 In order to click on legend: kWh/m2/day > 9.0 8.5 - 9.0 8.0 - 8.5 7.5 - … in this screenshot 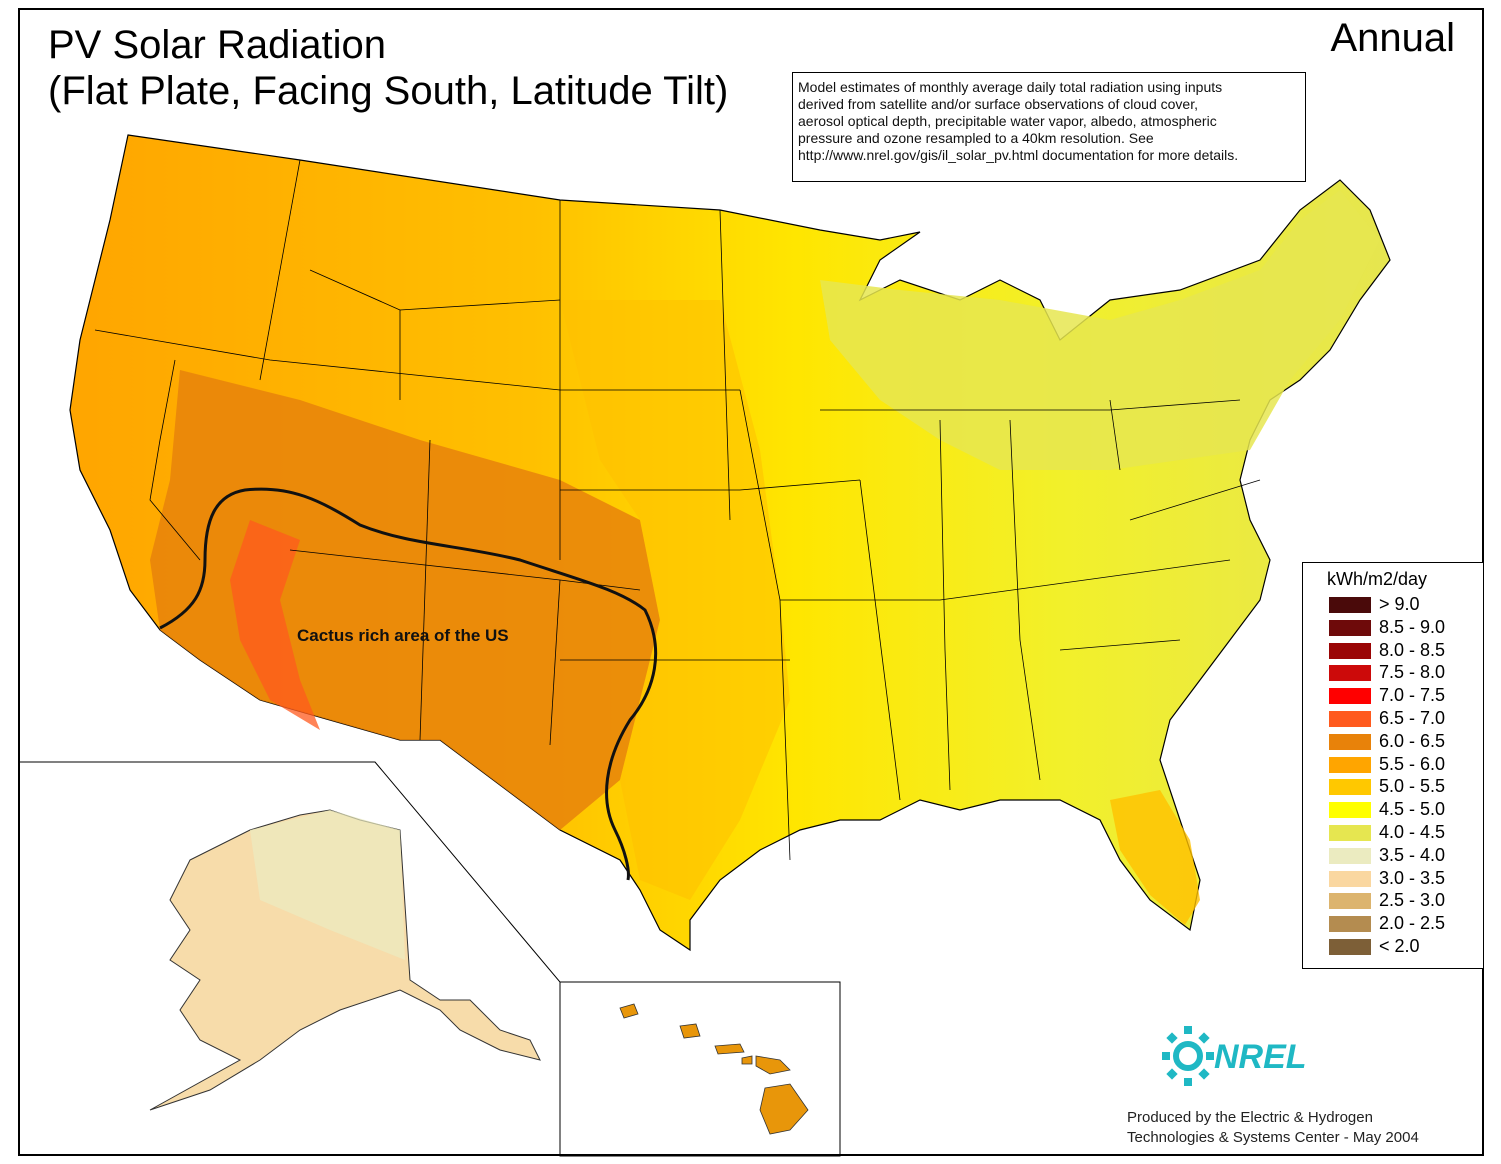, I will do `click(1393, 765)`.